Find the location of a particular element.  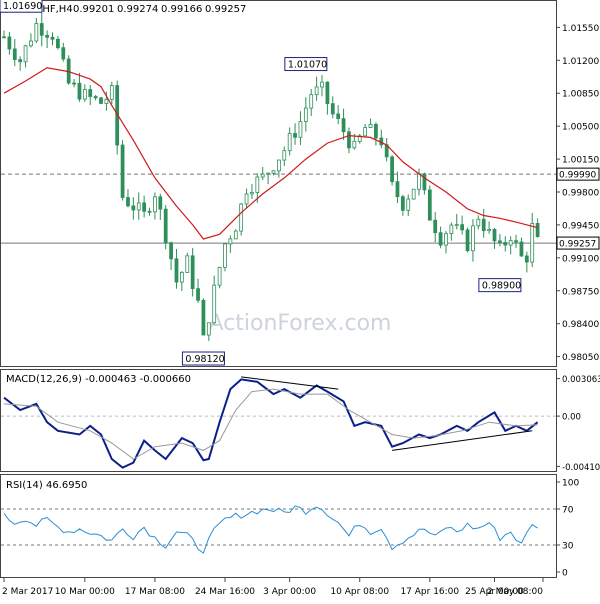

x-tick-label: 17 Apr 16:00 is located at coordinates (429, 592).